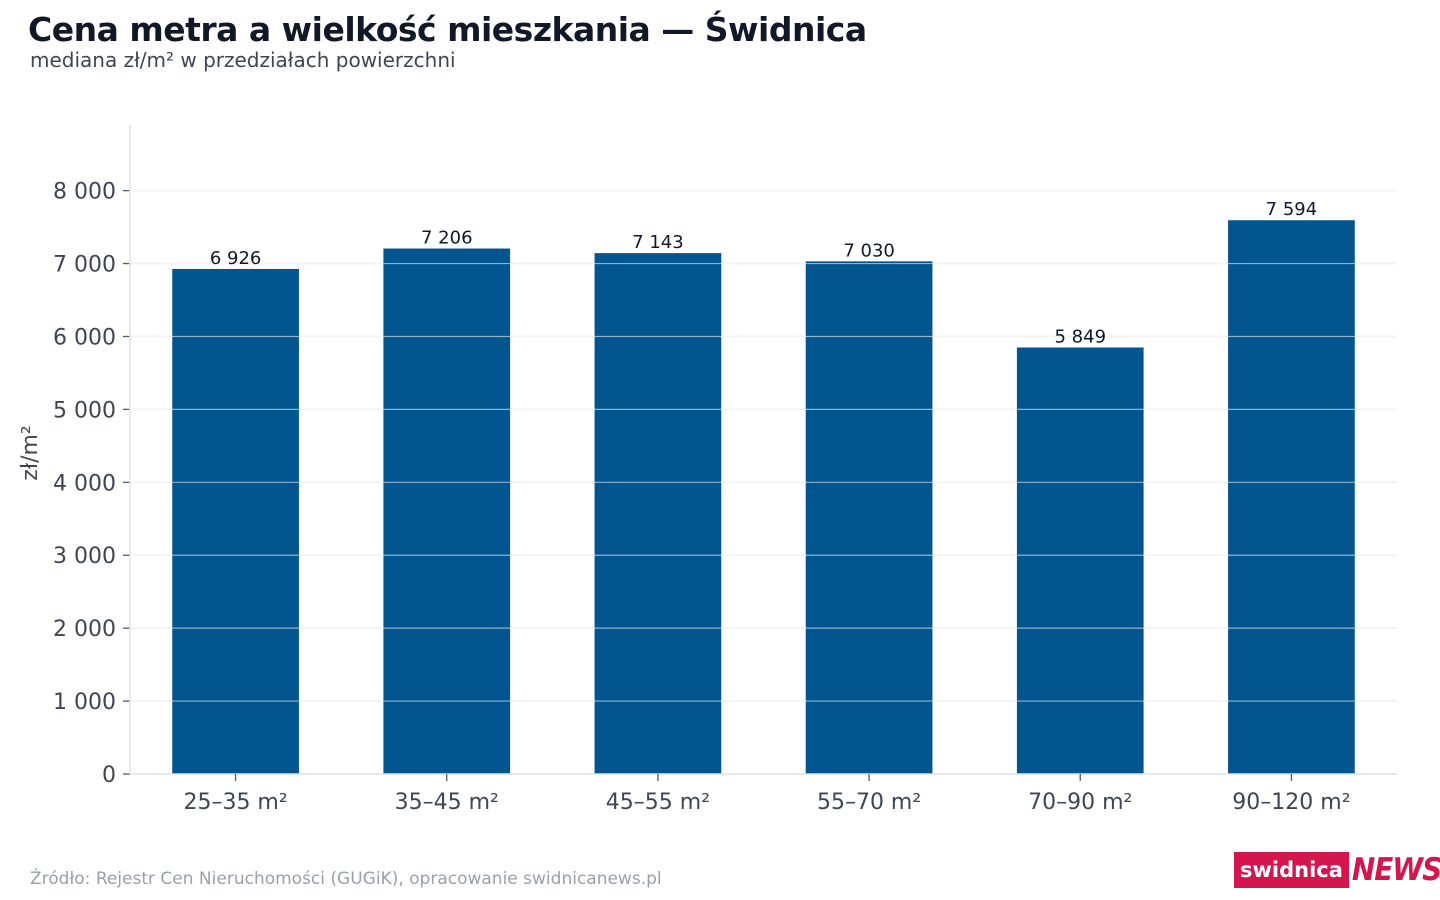 Image resolution: width=1440 pixels, height=900 pixels. What do you see at coordinates (1292, 209) in the screenshot?
I see `data-label: 7 594` at bounding box center [1292, 209].